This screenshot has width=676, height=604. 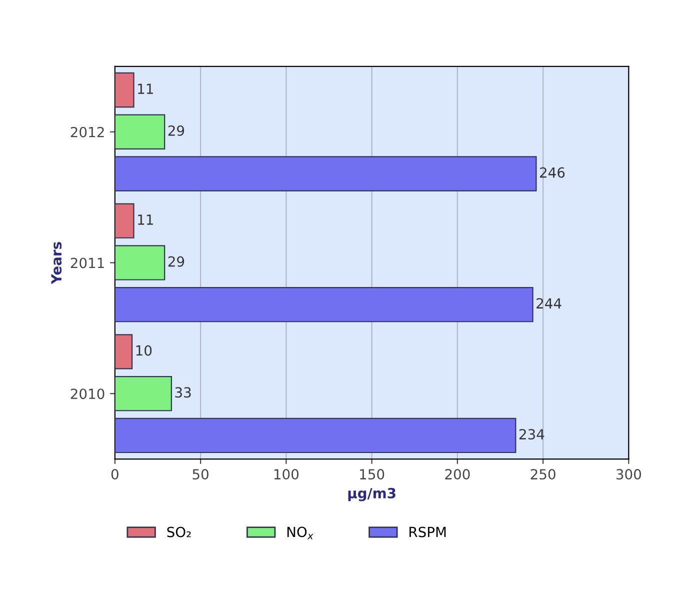 I want to click on data-label: 234, so click(x=531, y=434).